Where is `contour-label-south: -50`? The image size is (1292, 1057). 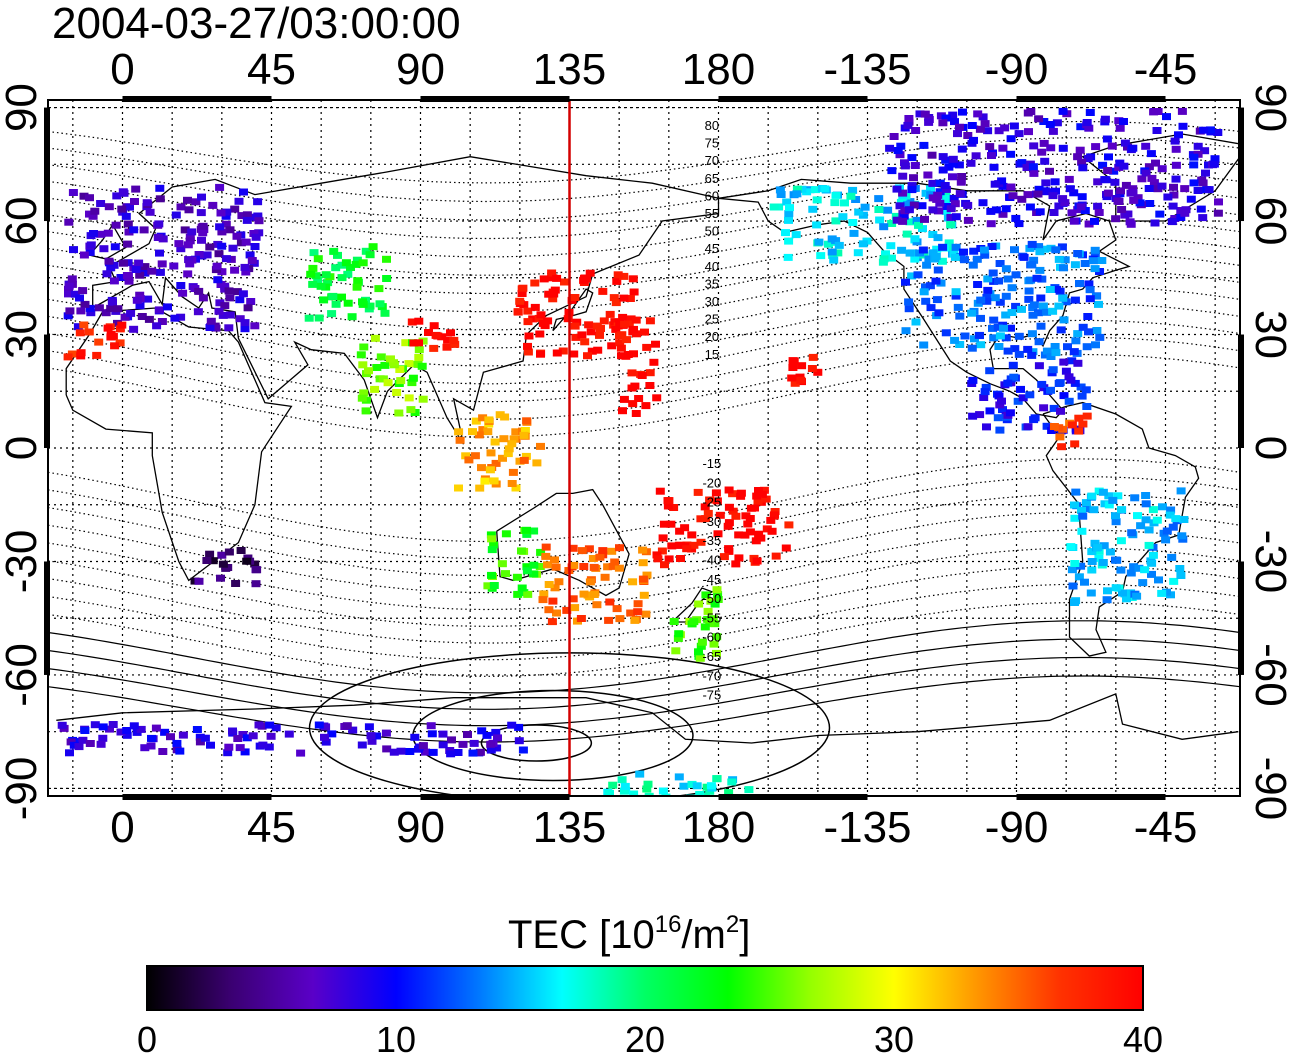
contour-label-south: -50 is located at coordinates (711, 598).